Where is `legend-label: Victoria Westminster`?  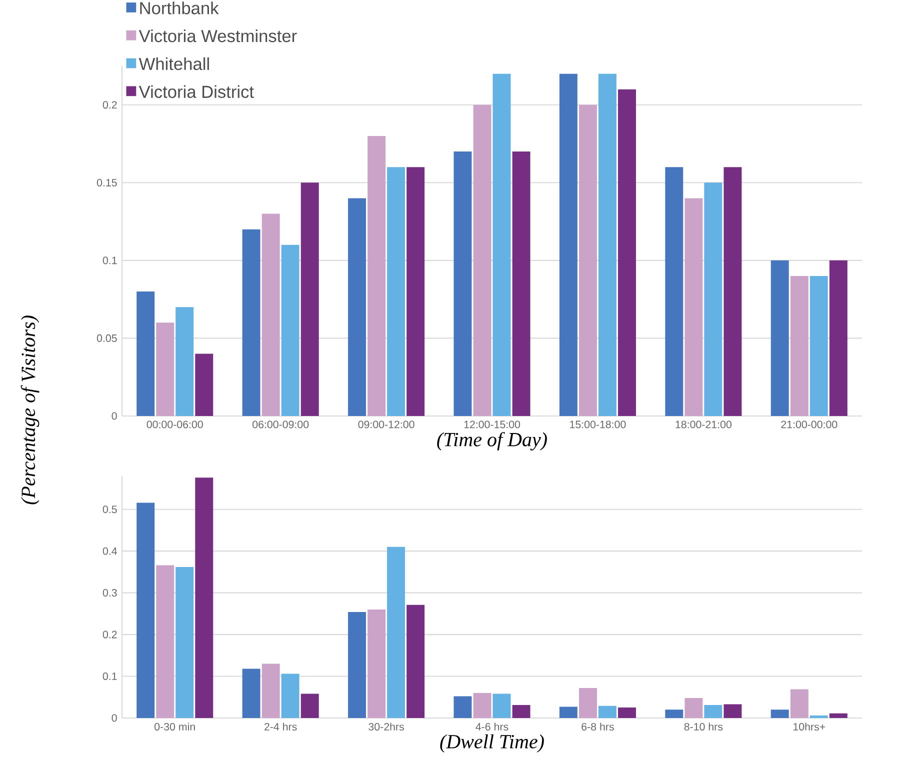
legend-label: Victoria Westminster is located at coordinates (217, 35).